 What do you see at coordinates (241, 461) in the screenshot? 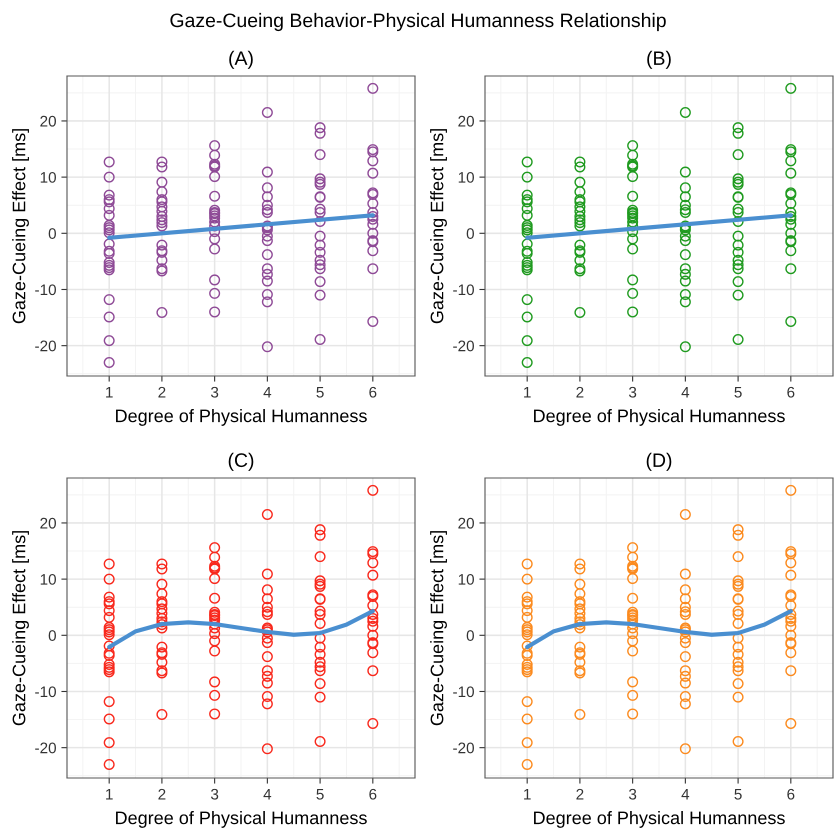
I see `chart-title: (C)` at bounding box center [241, 461].